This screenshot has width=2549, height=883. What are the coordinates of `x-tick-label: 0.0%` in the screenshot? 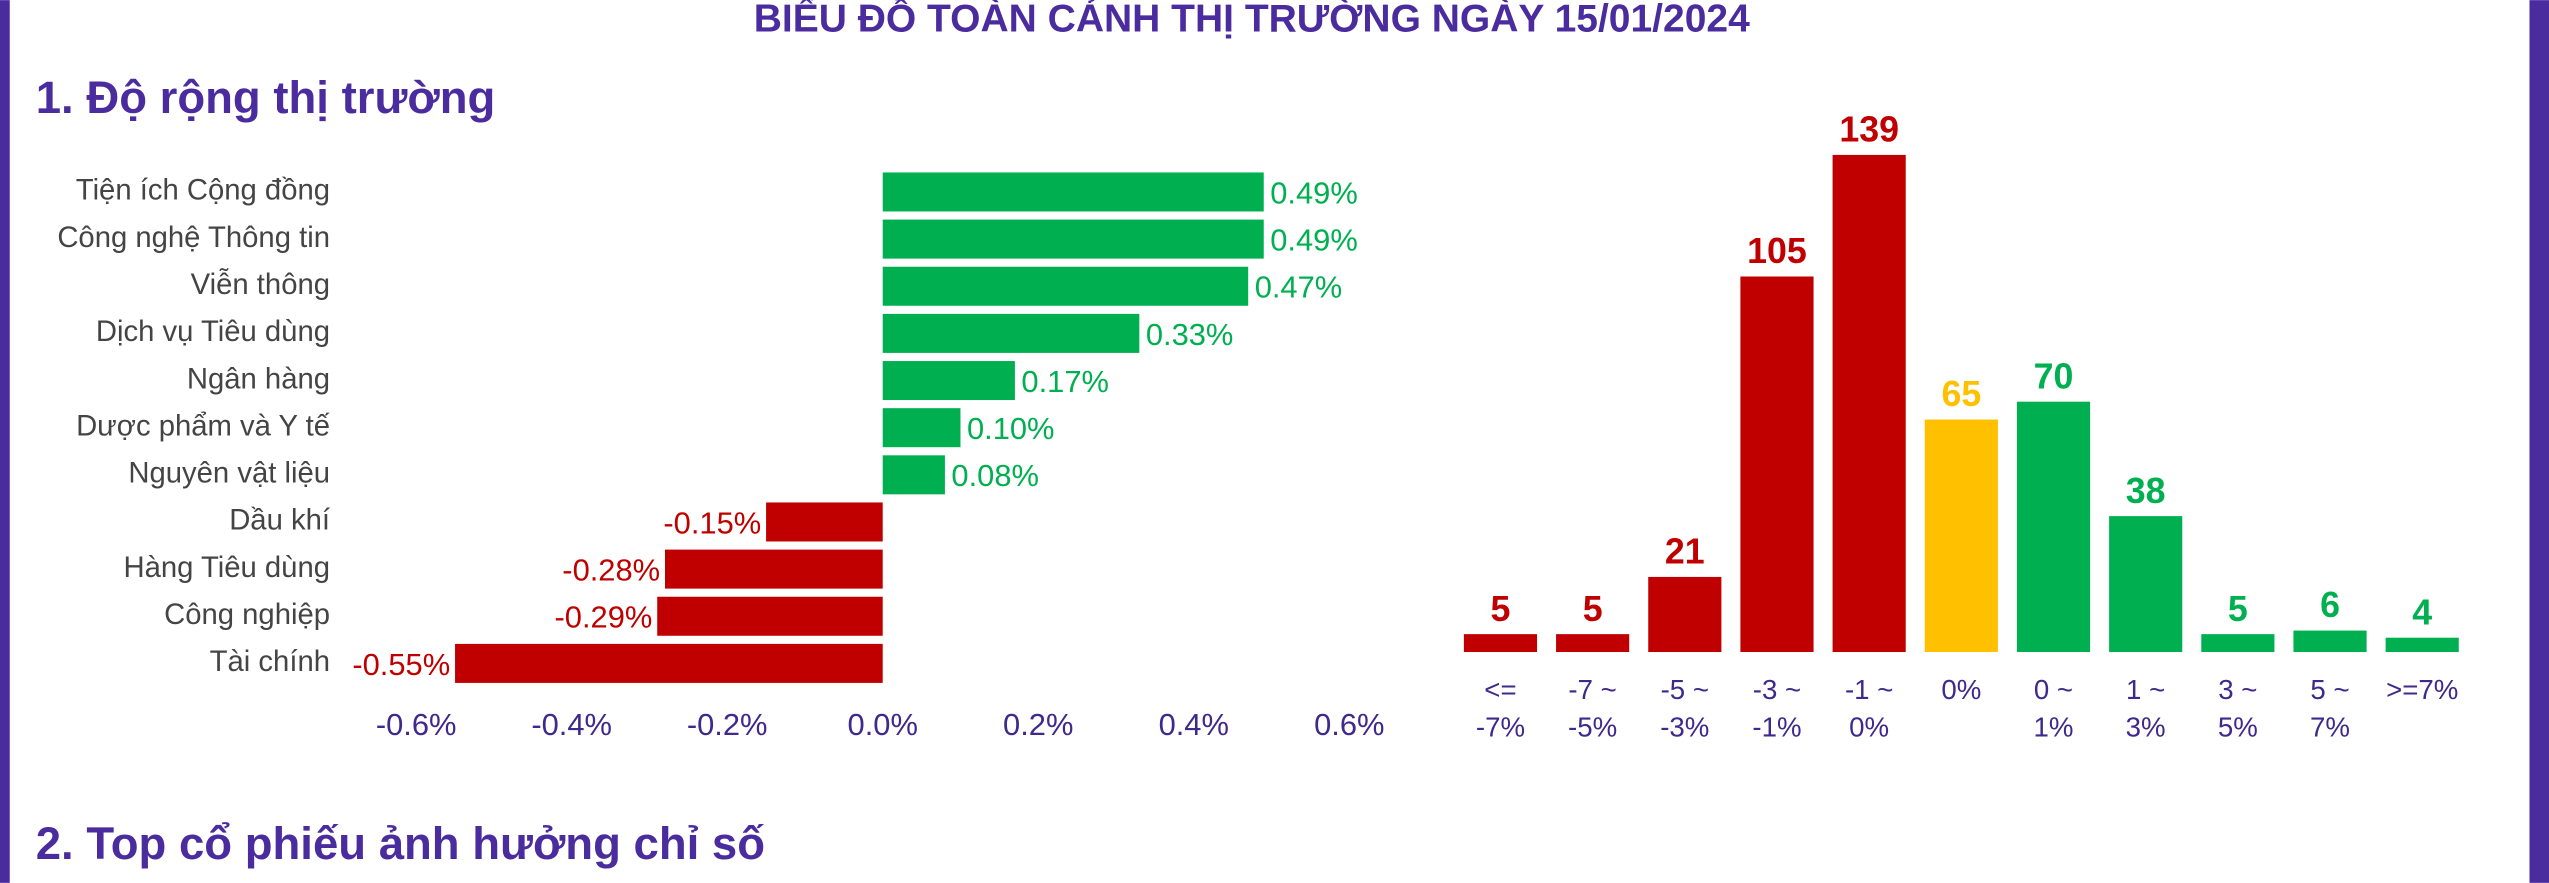 It's located at (883, 724).